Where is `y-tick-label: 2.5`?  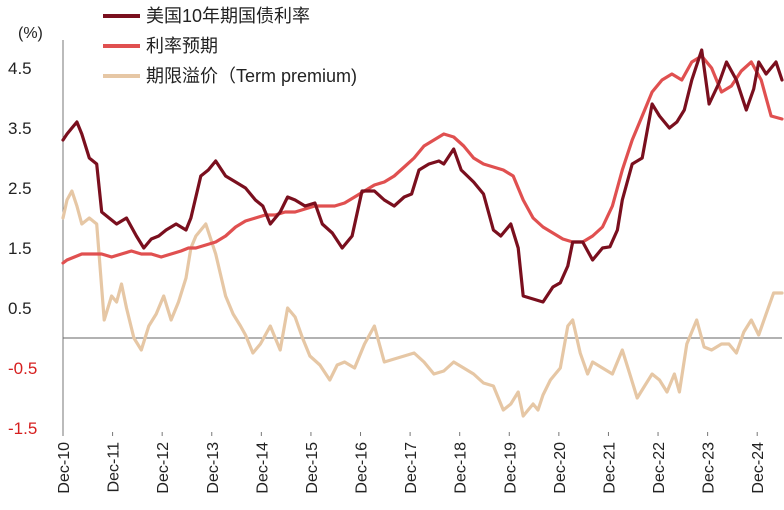 y-tick-label: 2.5 is located at coordinates (20, 188).